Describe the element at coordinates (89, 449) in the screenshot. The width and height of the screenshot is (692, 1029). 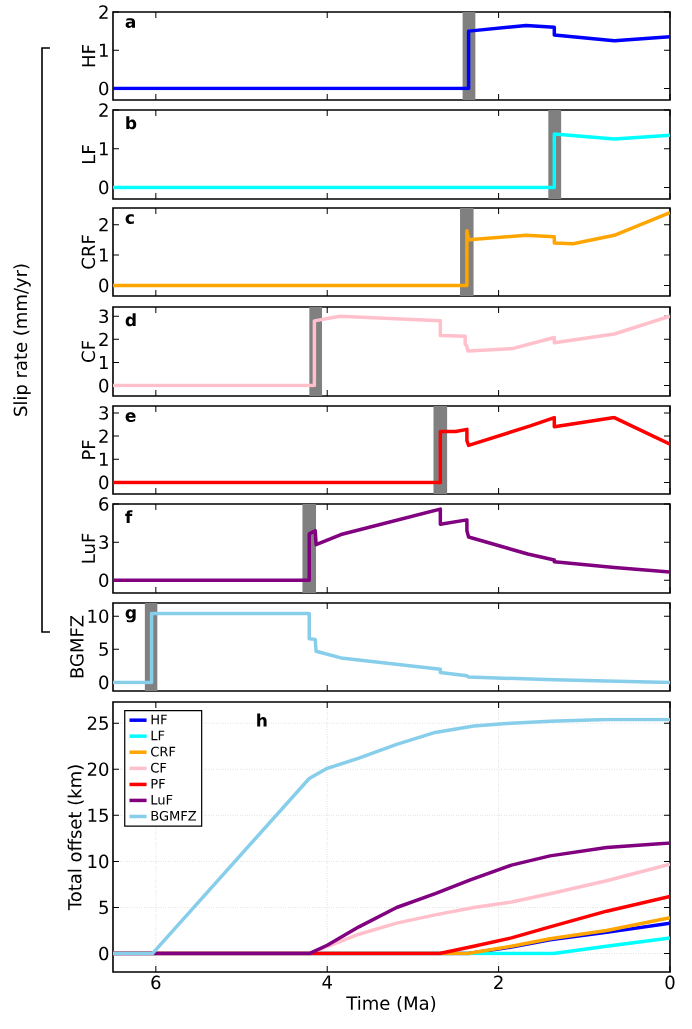
I see `y-axis-title: PF` at that location.